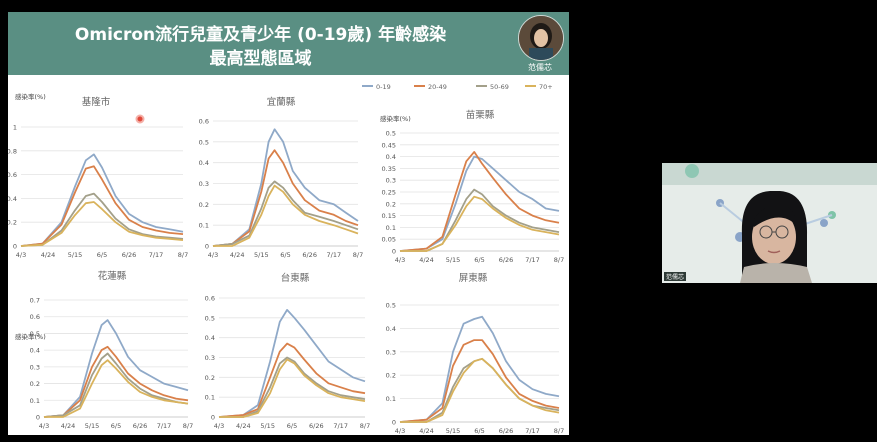 This screenshot has height=442, width=877. Describe the element at coordinates (260, 35) in the screenshot. I see `slide-title-line-1: Omicron流行兒童及青少年 (0-19歲) 年齡感染` at that location.